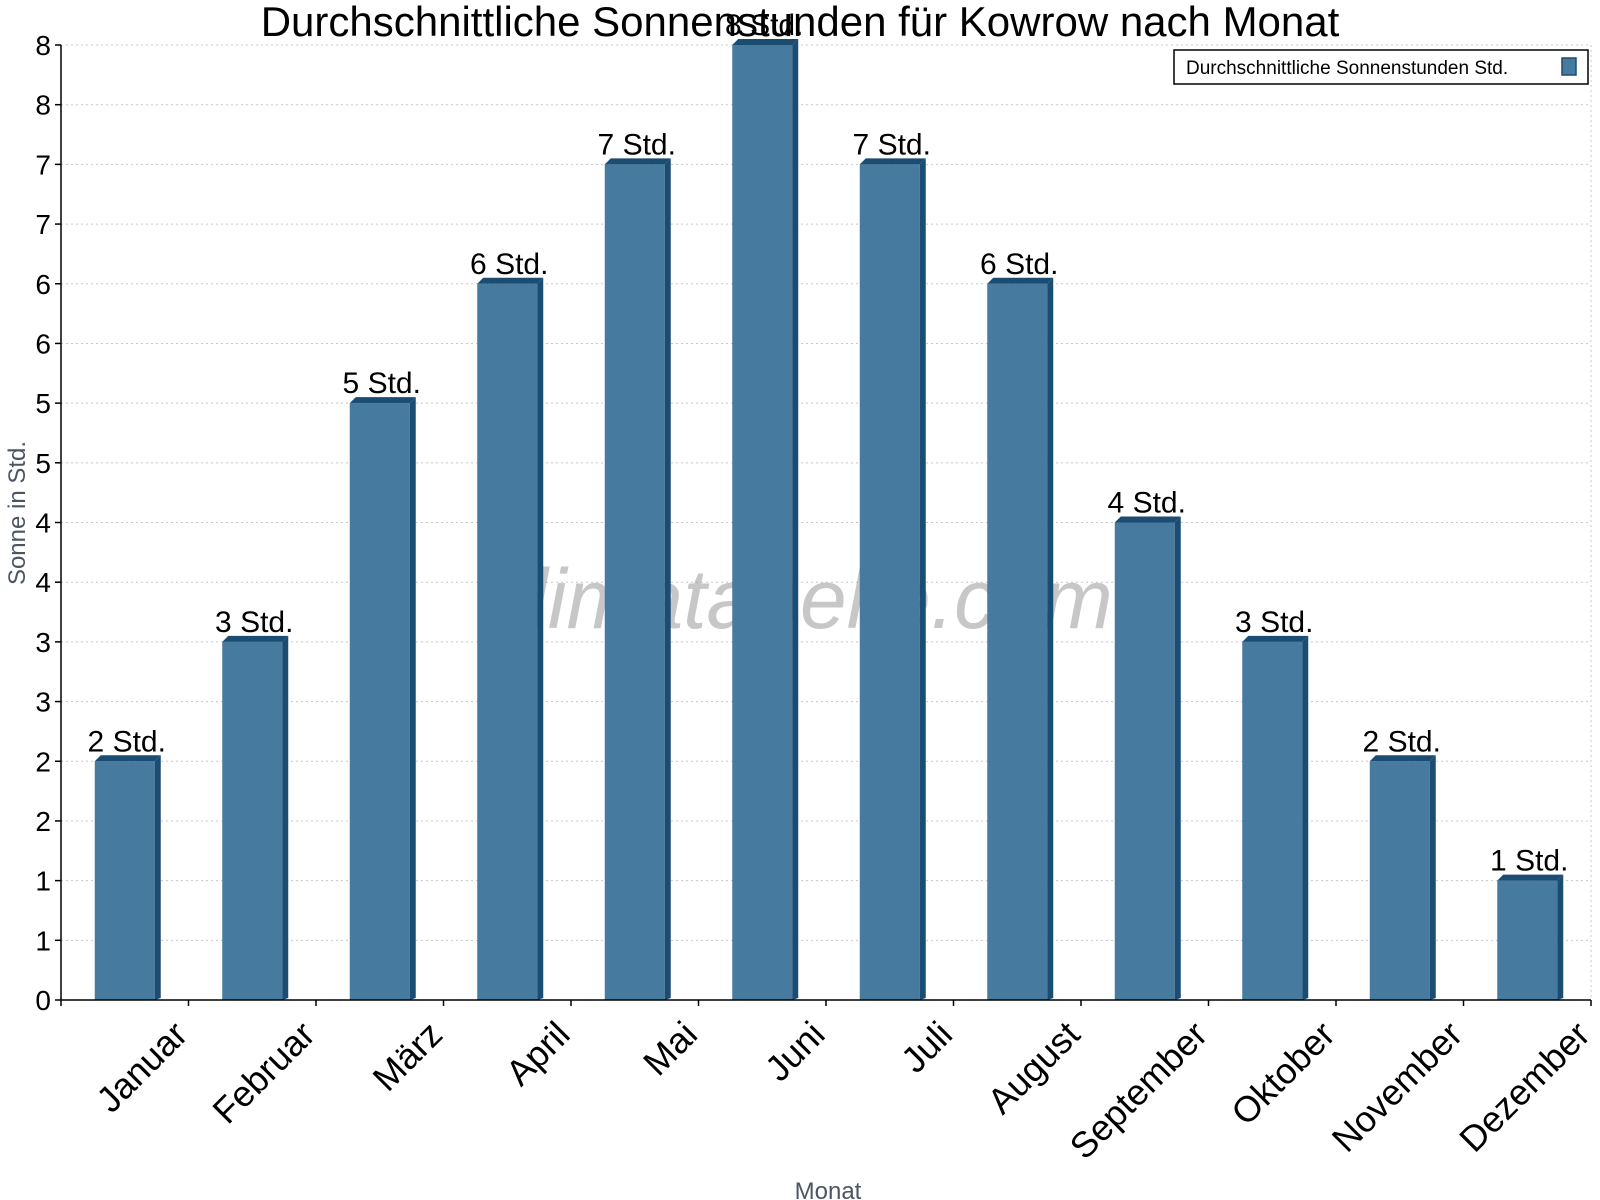  What do you see at coordinates (764, 25) in the screenshot?
I see `data-label: 8 Std.` at bounding box center [764, 25].